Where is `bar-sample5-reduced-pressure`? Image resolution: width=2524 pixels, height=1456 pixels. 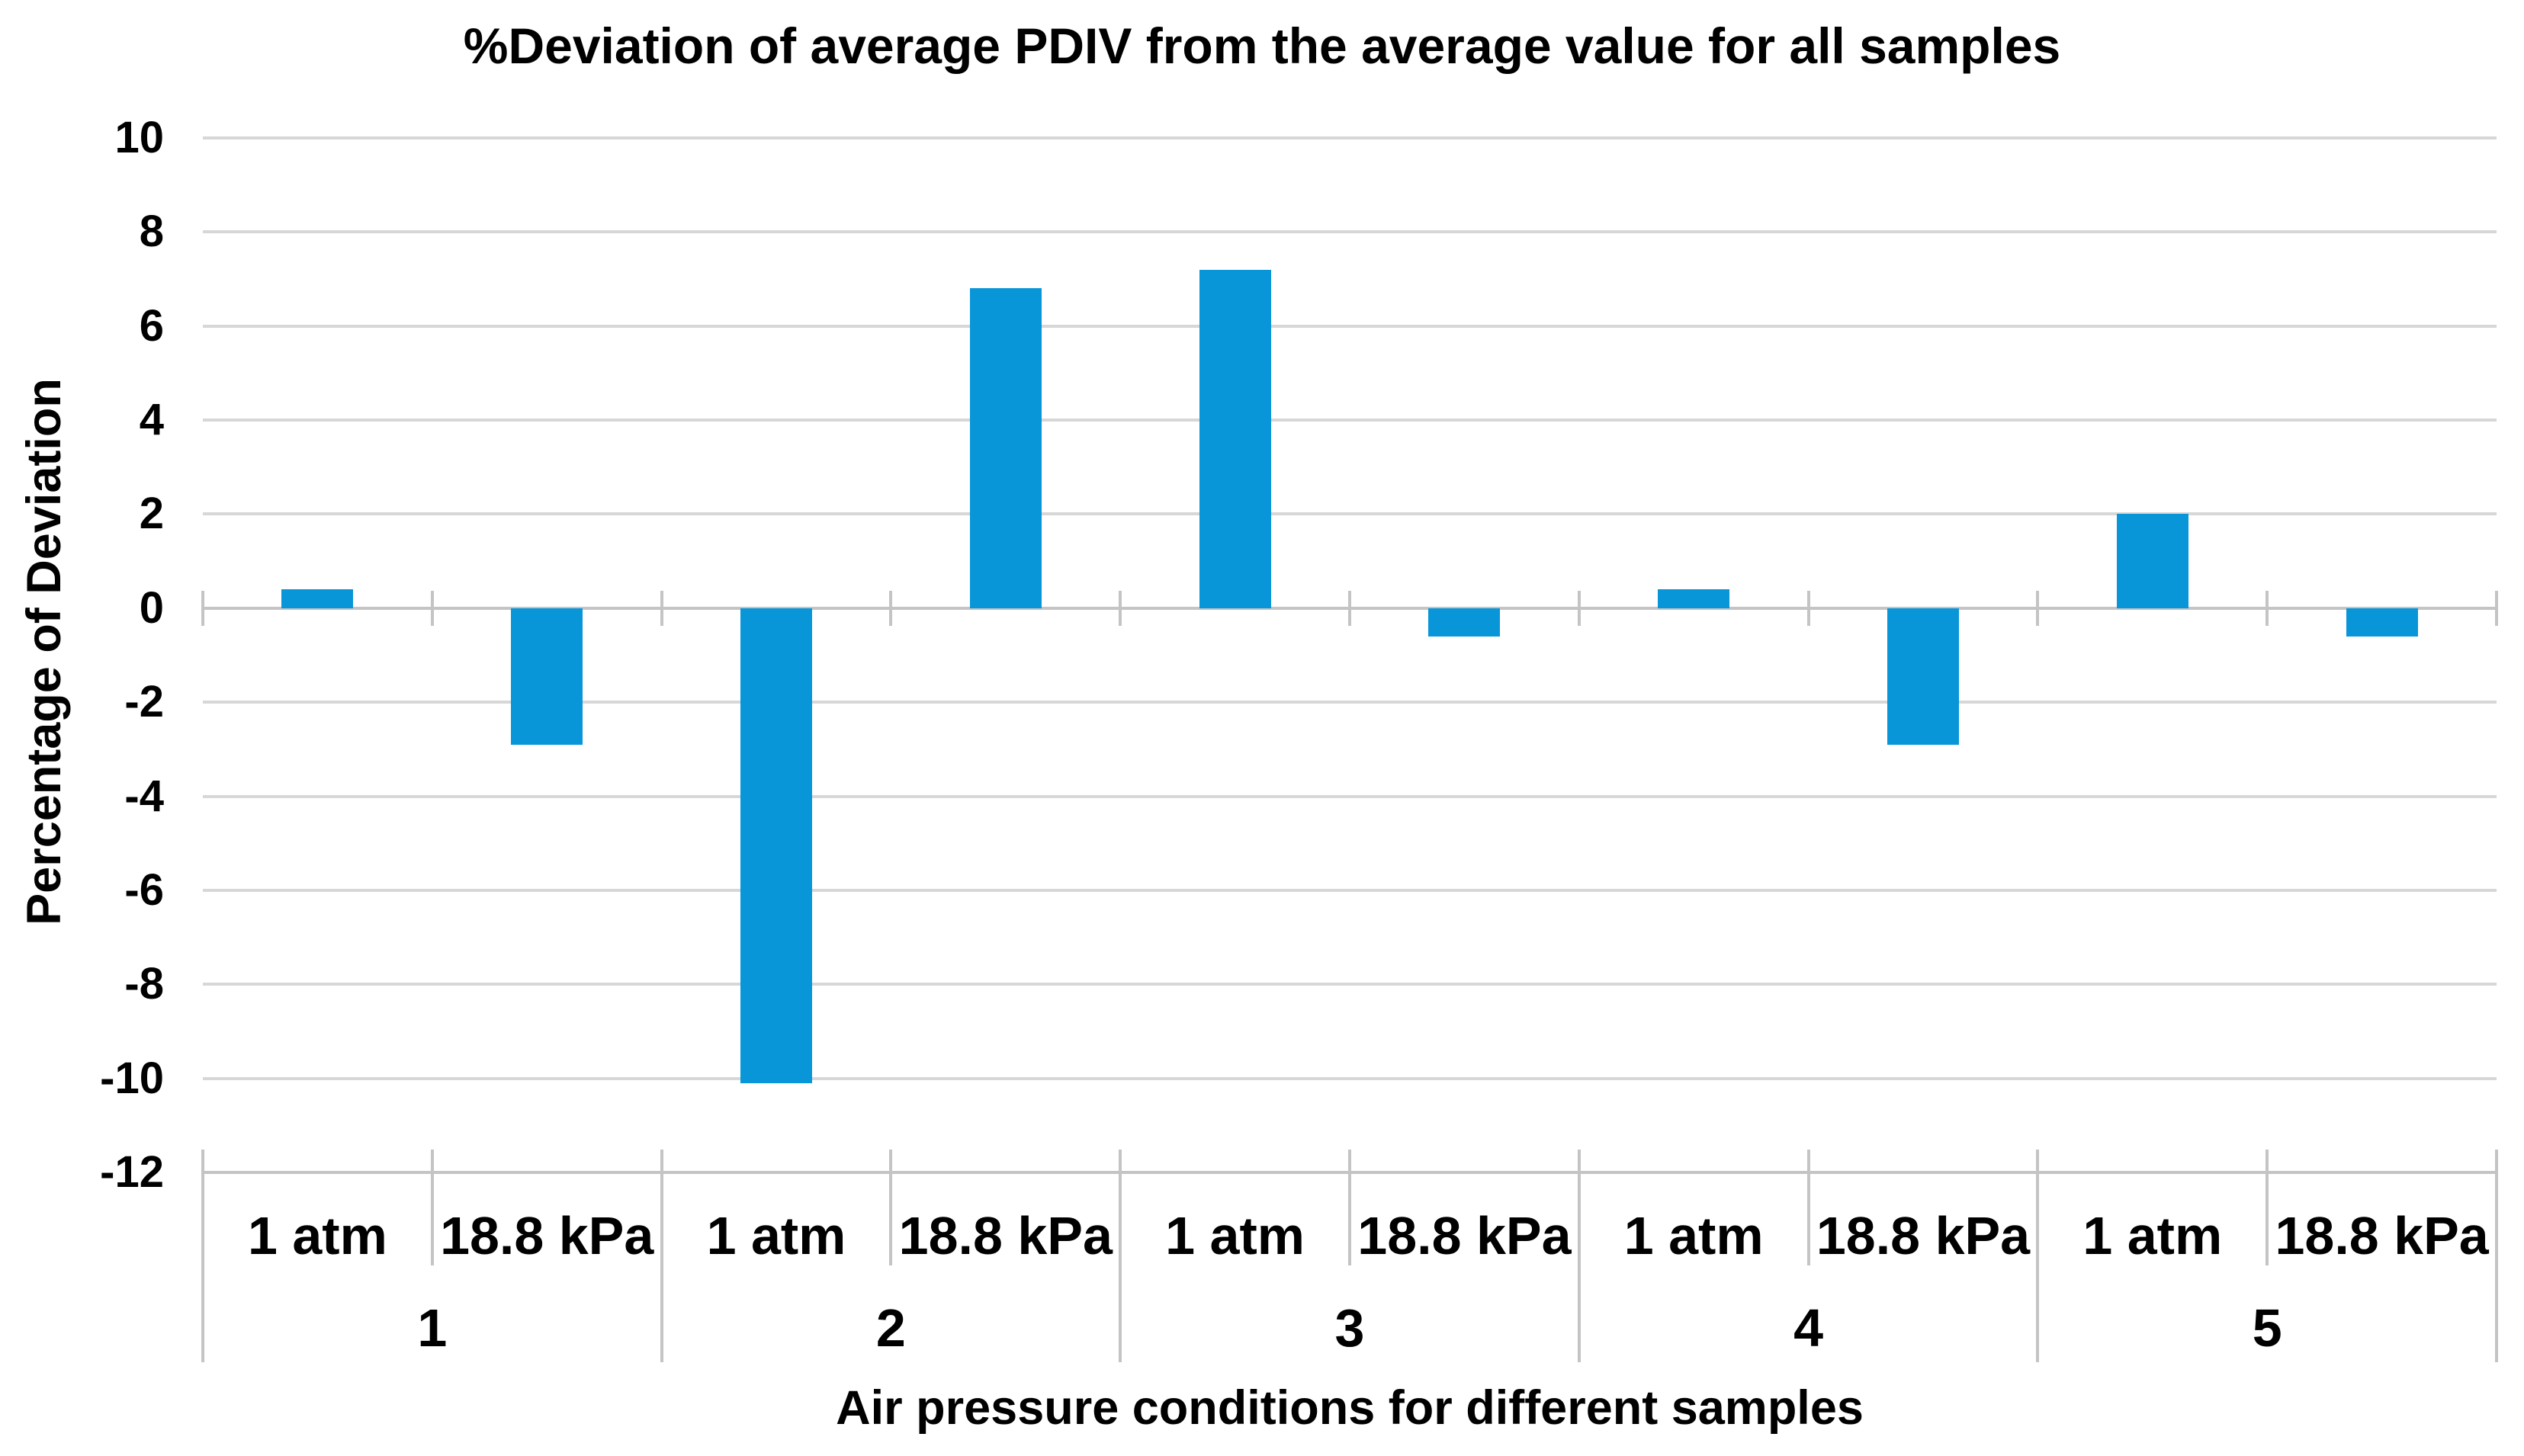
bar-sample5-reduced-pressure is located at coordinates (2382, 622).